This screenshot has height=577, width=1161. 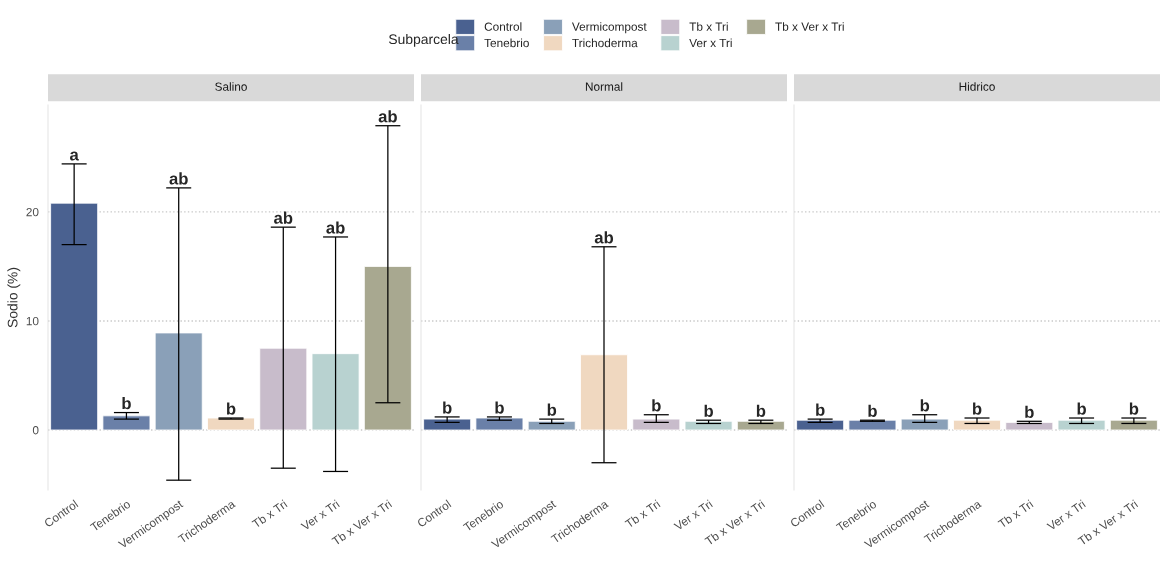 What do you see at coordinates (609, 28) in the screenshot?
I see `legend-label: Vermicompost` at bounding box center [609, 28].